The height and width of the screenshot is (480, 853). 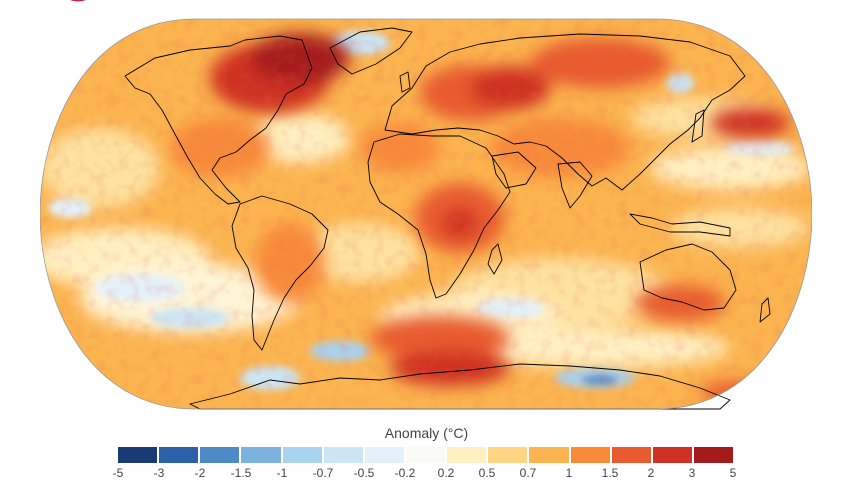 I want to click on legend-tick-label: 0.7, so click(x=528, y=473).